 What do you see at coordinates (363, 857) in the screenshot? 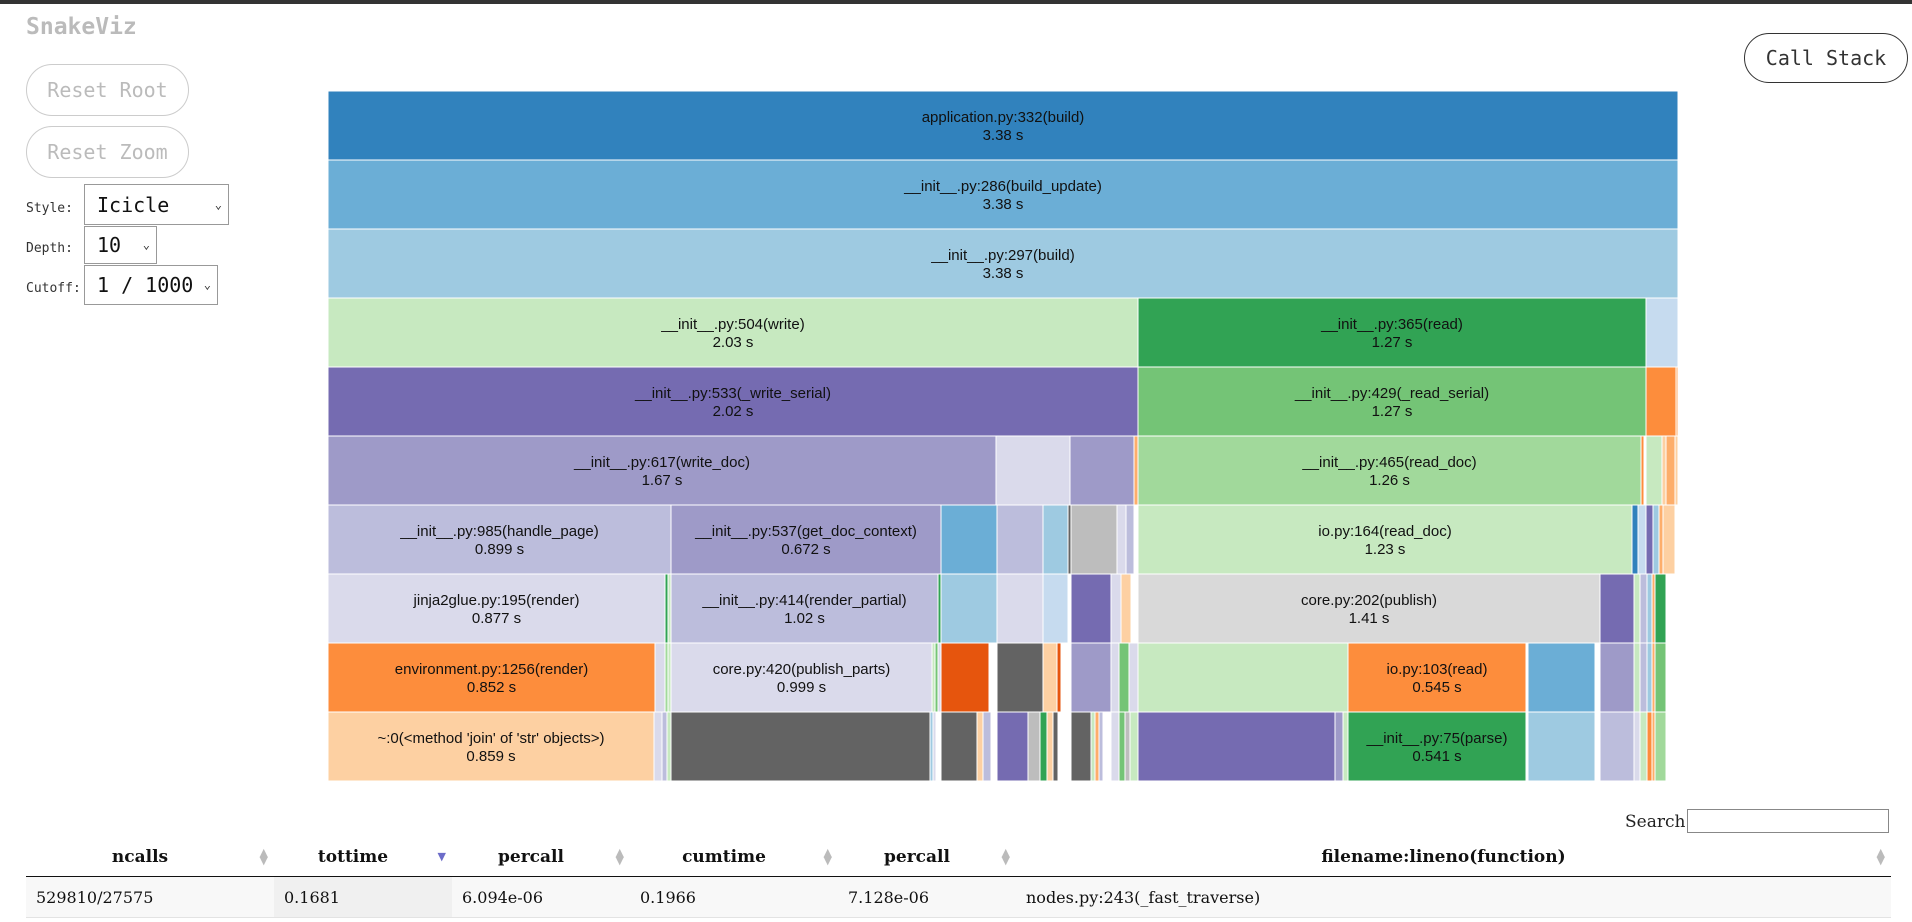
I see `column-header-tottime: tottime ▼` at bounding box center [363, 857].